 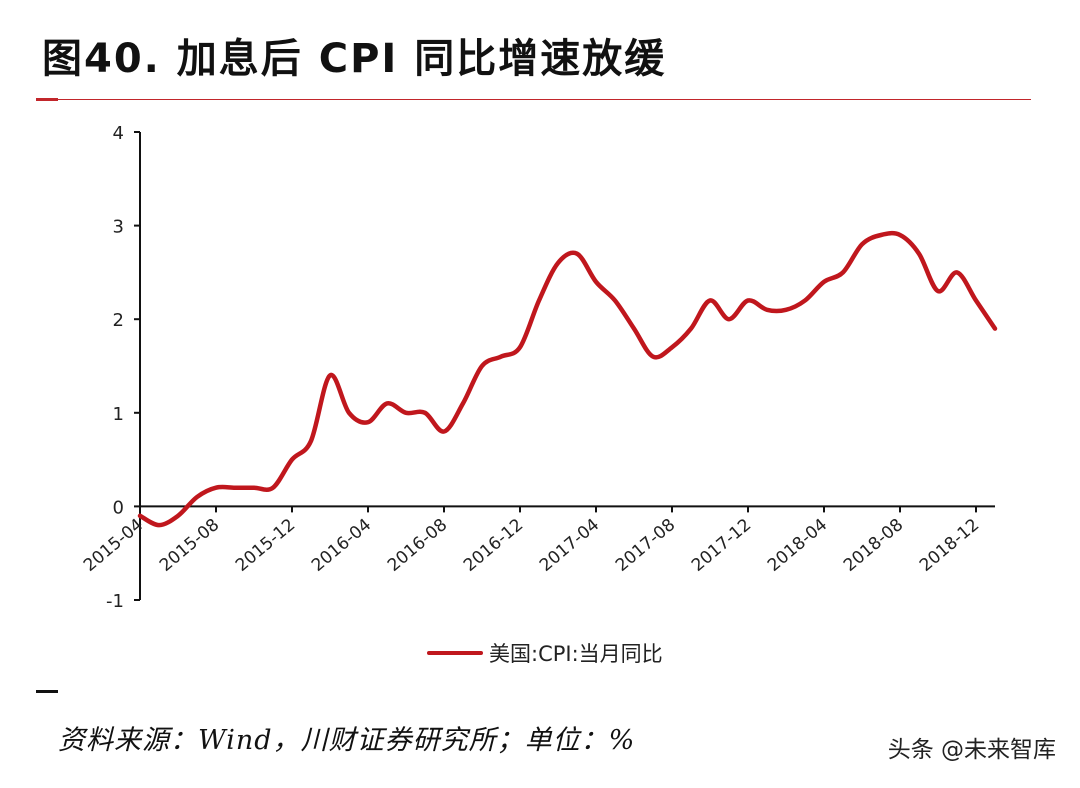 What do you see at coordinates (265, 545) in the screenshot?
I see `x-tick-label: 2015-12` at bounding box center [265, 545].